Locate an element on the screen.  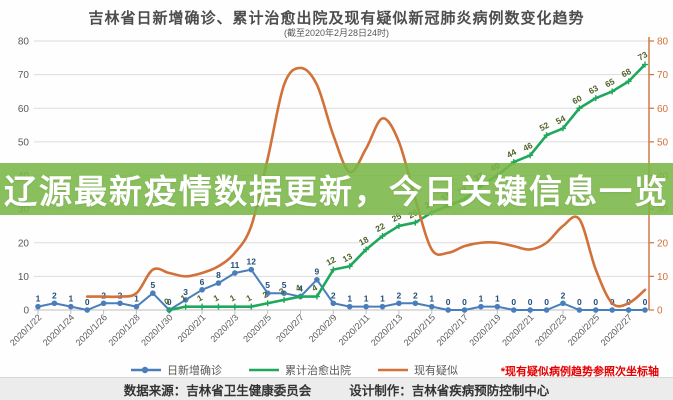
new-confirmed-data-label: 4 is located at coordinates (300, 289).